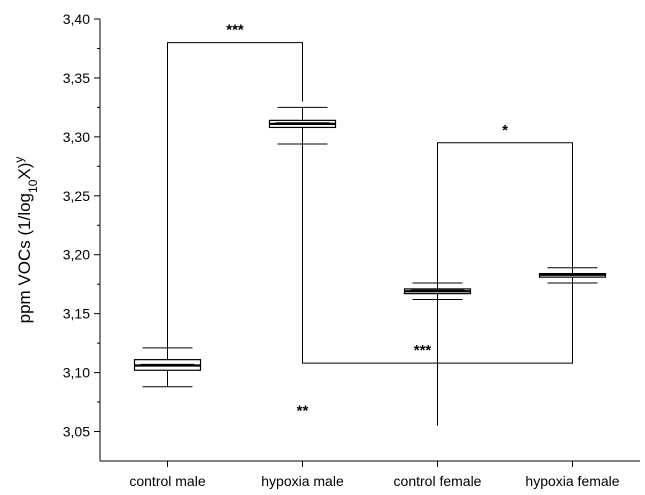 The image size is (645, 495). I want to click on box-hypoxia-female, so click(572, 275).